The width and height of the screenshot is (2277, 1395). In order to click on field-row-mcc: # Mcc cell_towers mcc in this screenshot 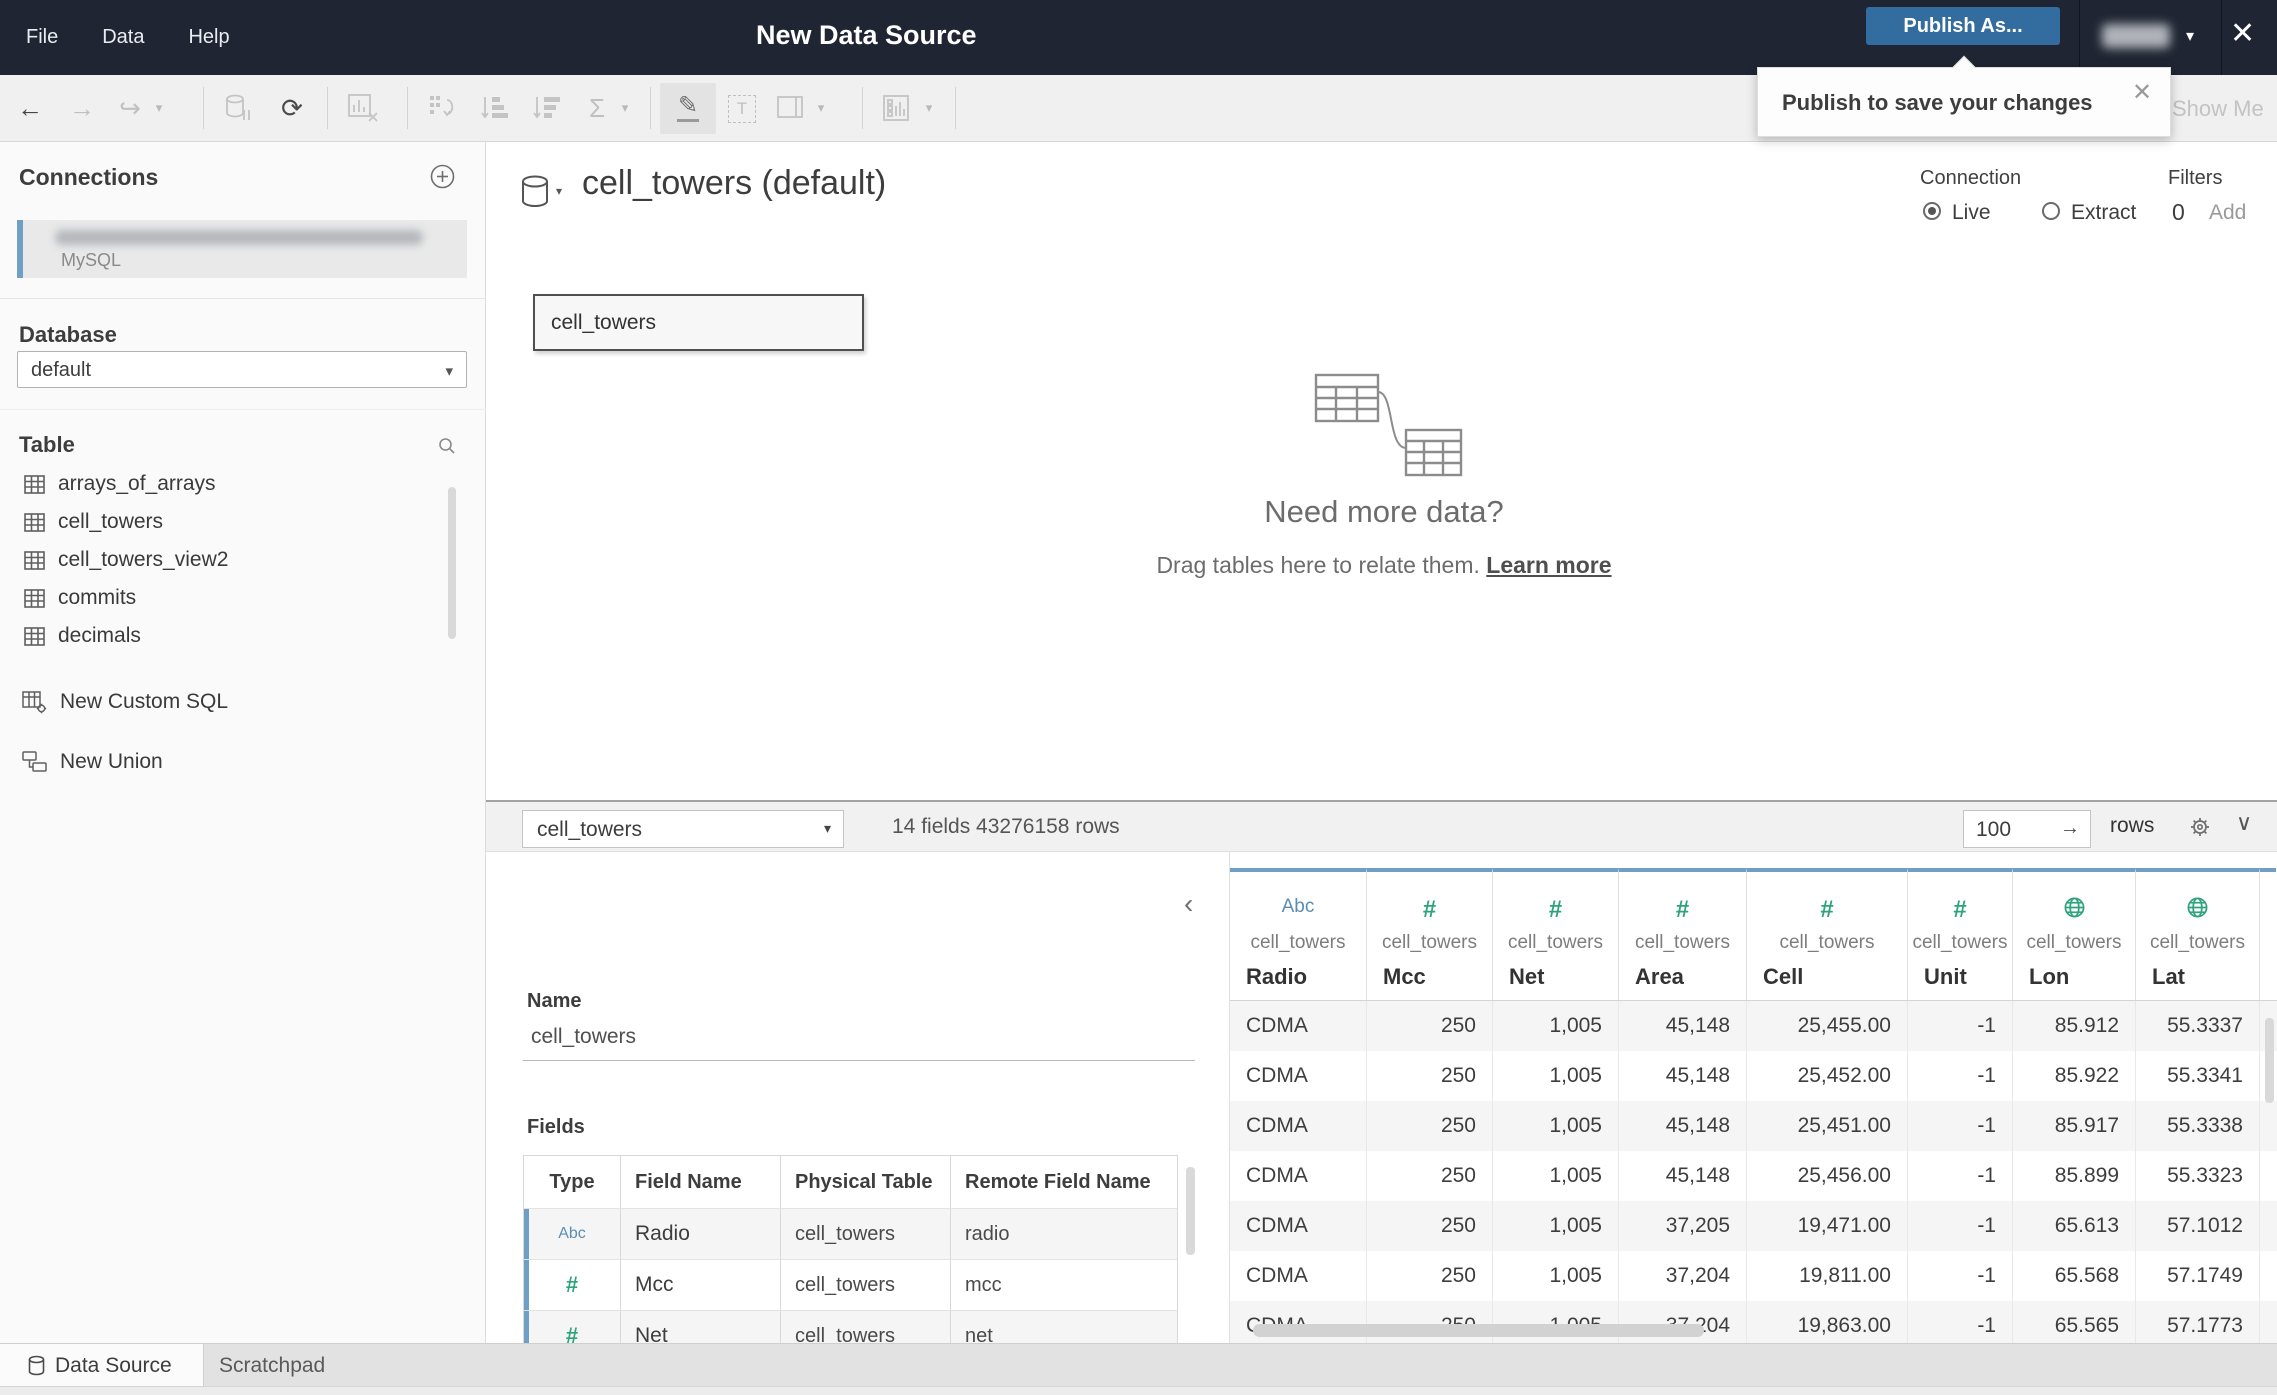, I will do `click(850, 1284)`.